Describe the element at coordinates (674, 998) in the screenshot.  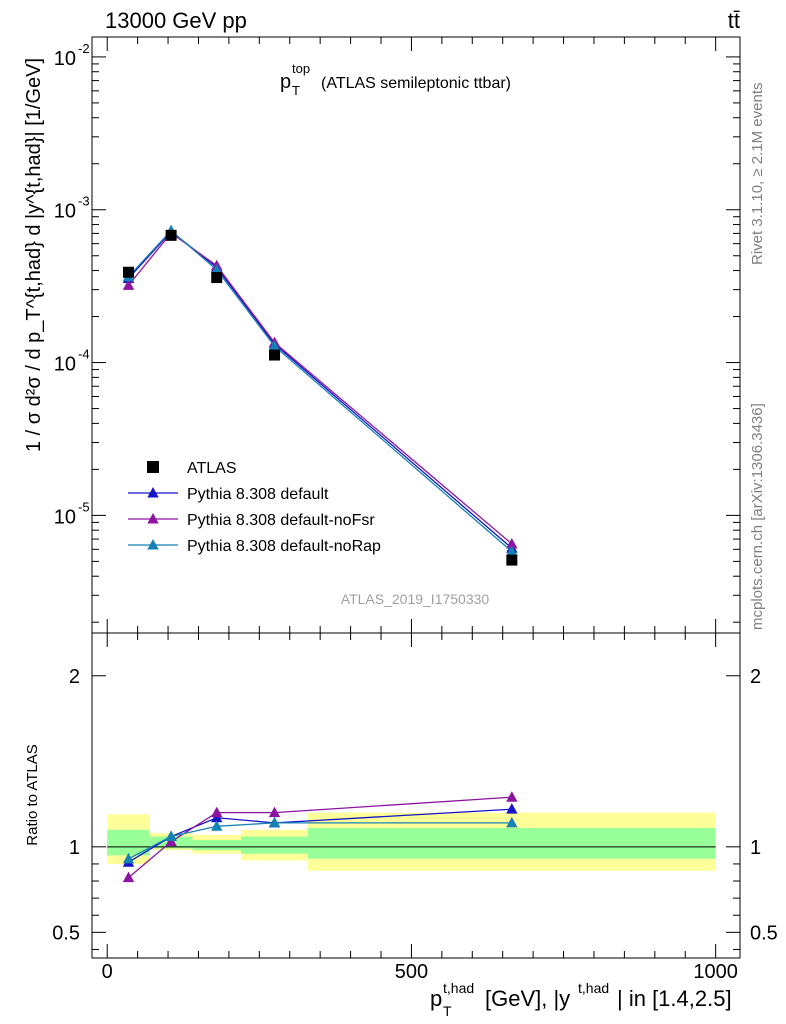
I see `xlabel-tail: | in [1.4,2.5]` at that location.